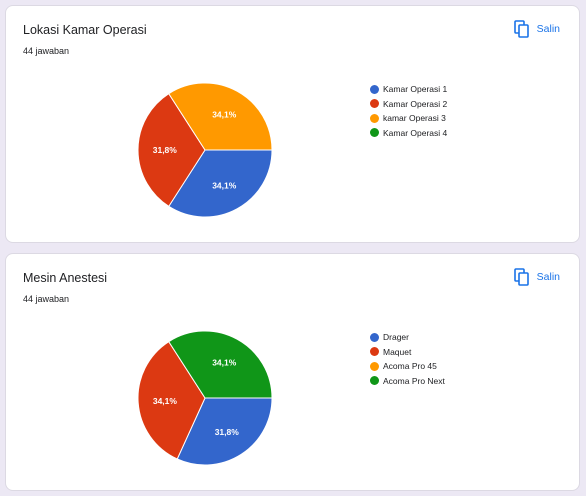  I want to click on legend-item-drager: Drager, so click(407, 337).